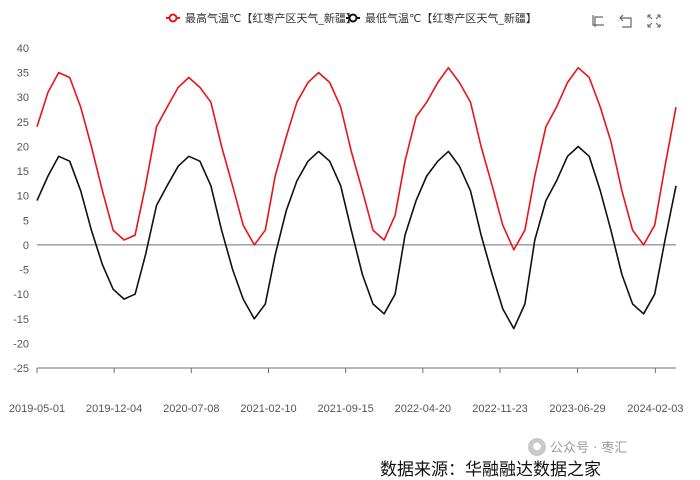 This screenshot has height=480, width=700. Describe the element at coordinates (37, 409) in the screenshot. I see `x-tick-label: 2019-05-01` at that location.